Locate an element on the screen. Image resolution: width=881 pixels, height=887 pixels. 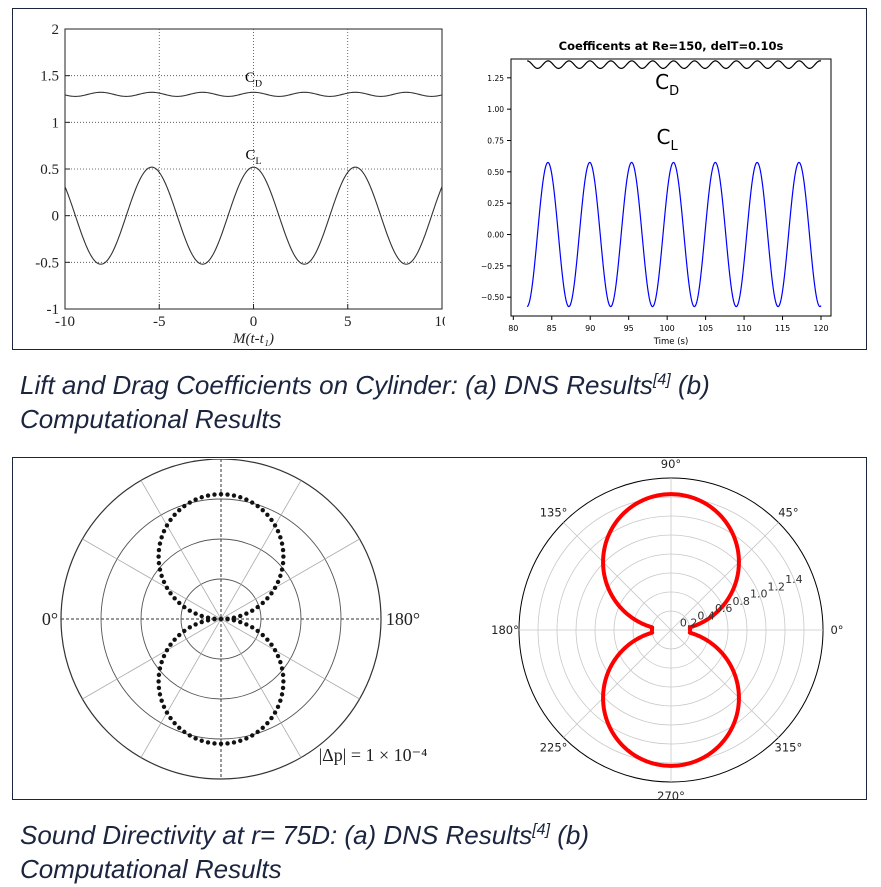
y-tick-label: 0.50 is located at coordinates (495, 172).